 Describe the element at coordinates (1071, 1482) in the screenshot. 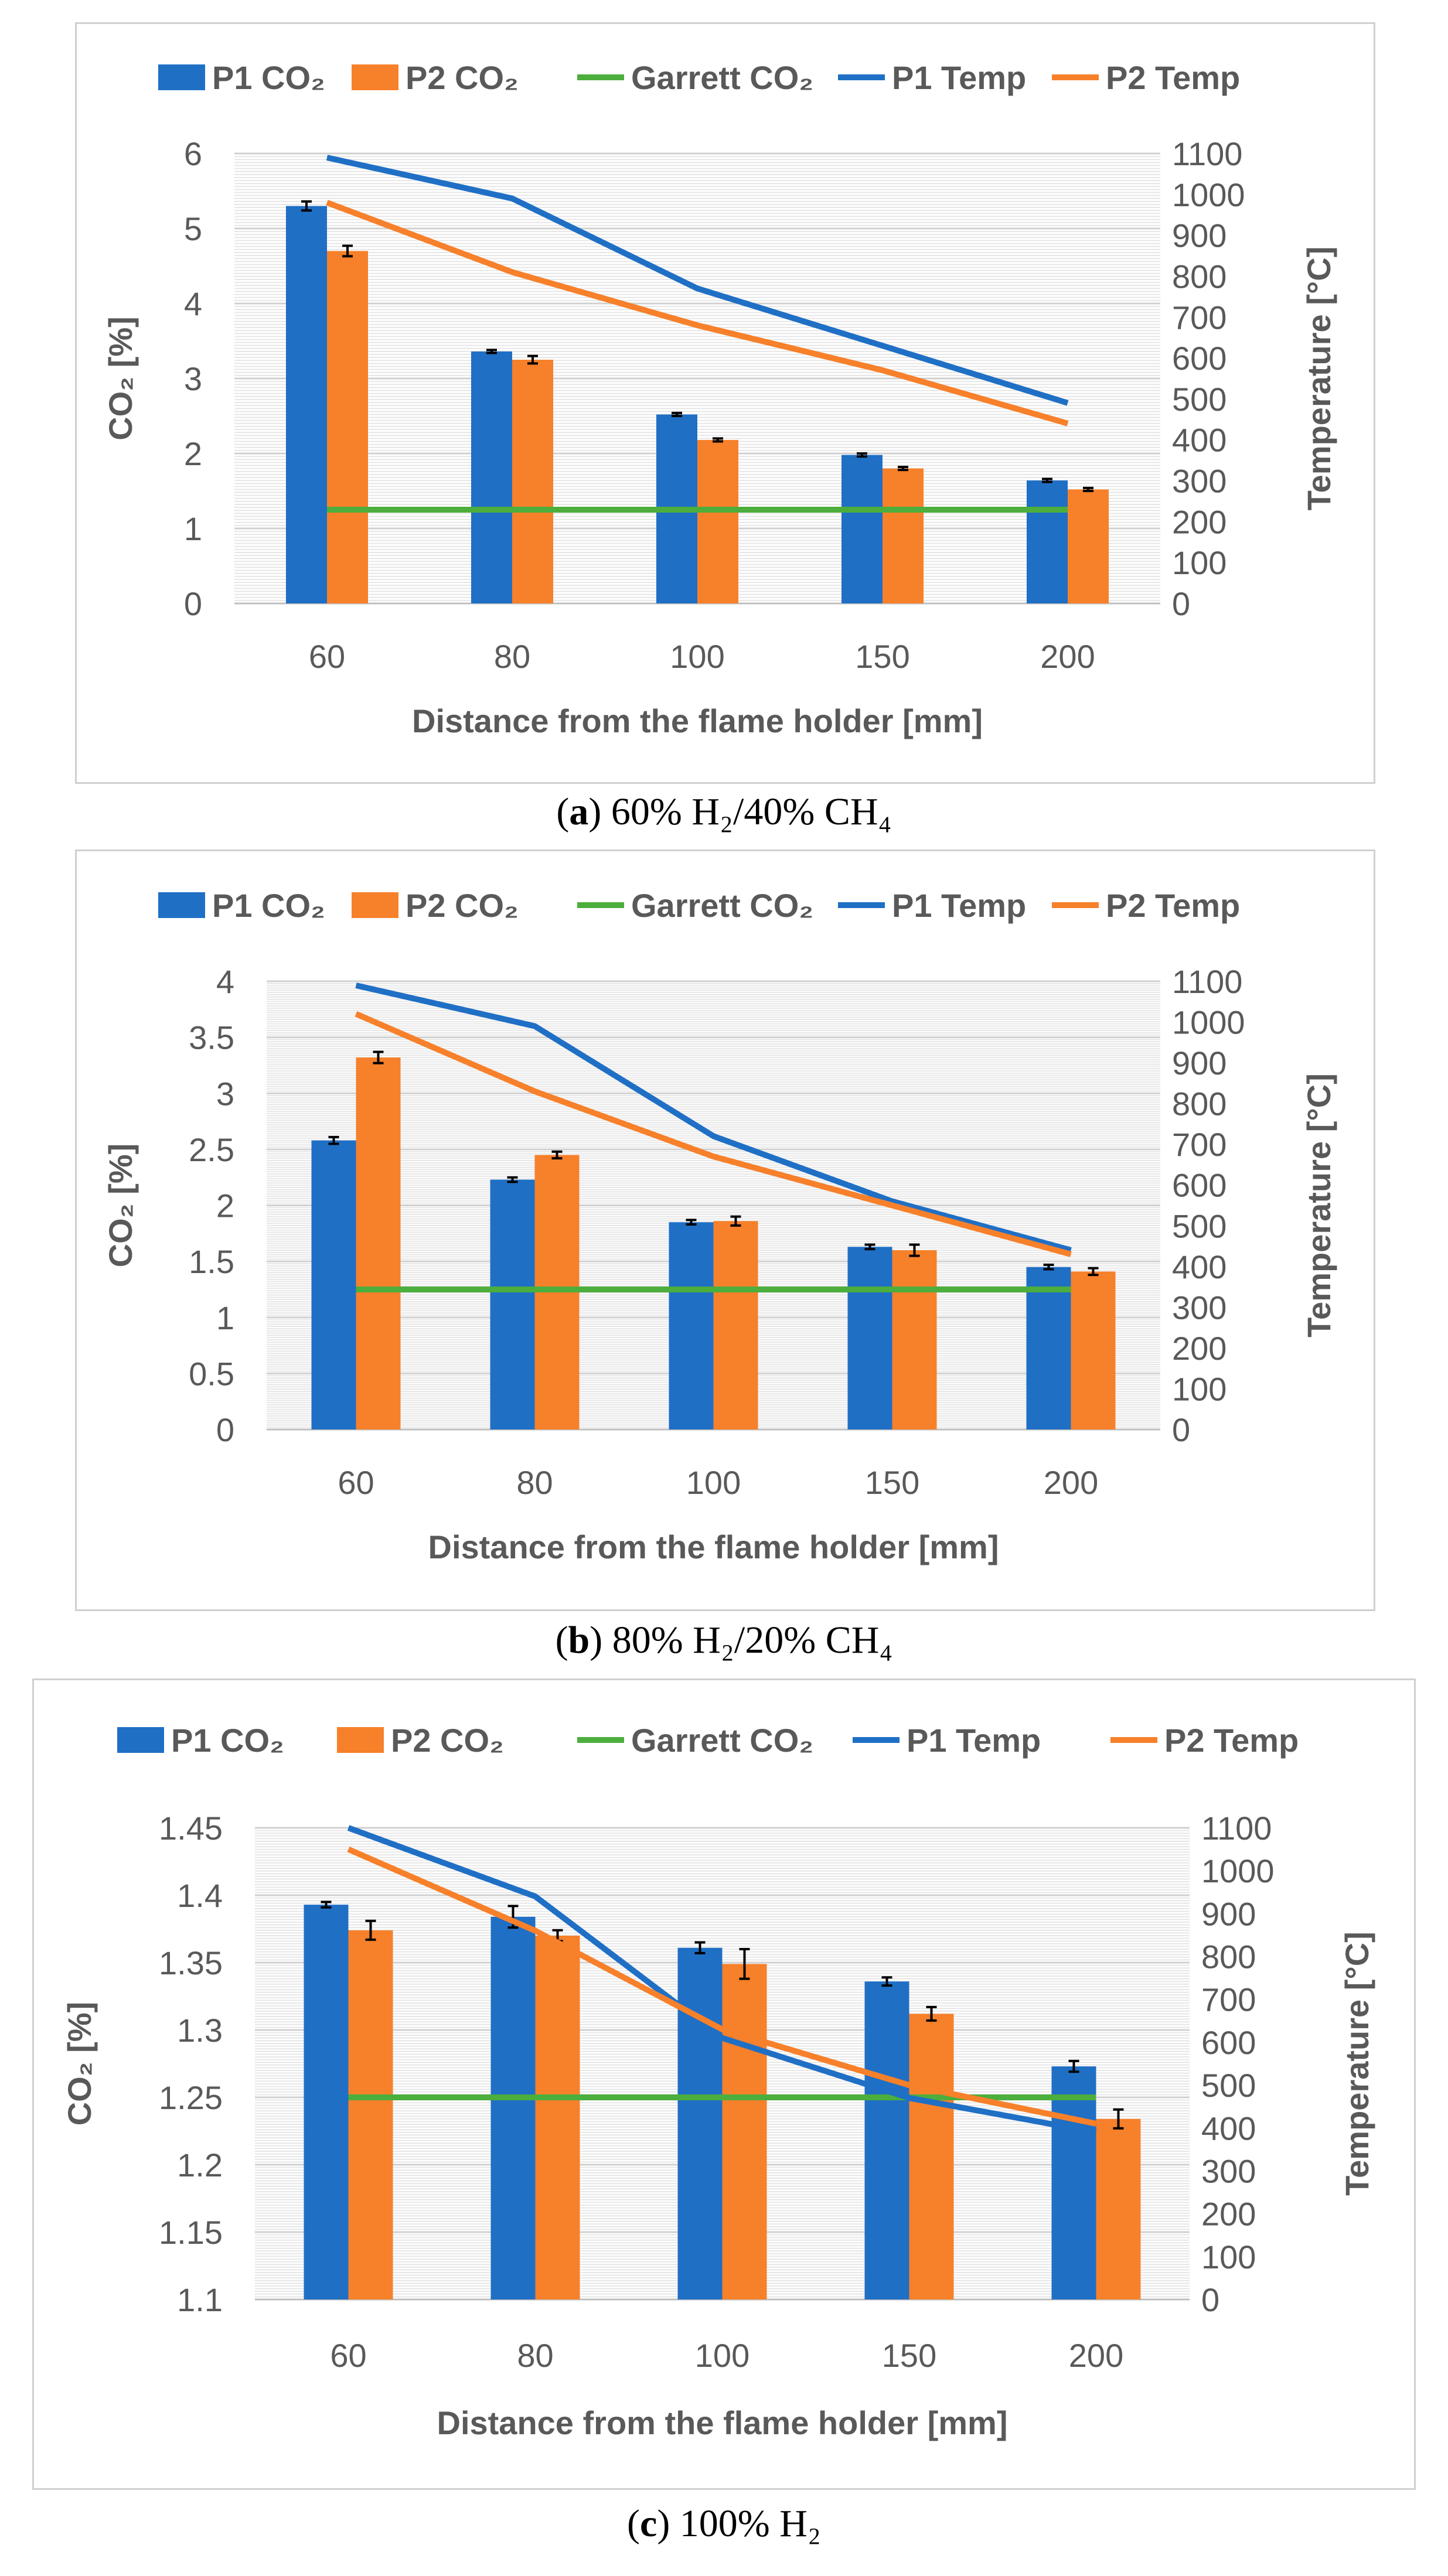

I see `x-tick-label: 200` at that location.